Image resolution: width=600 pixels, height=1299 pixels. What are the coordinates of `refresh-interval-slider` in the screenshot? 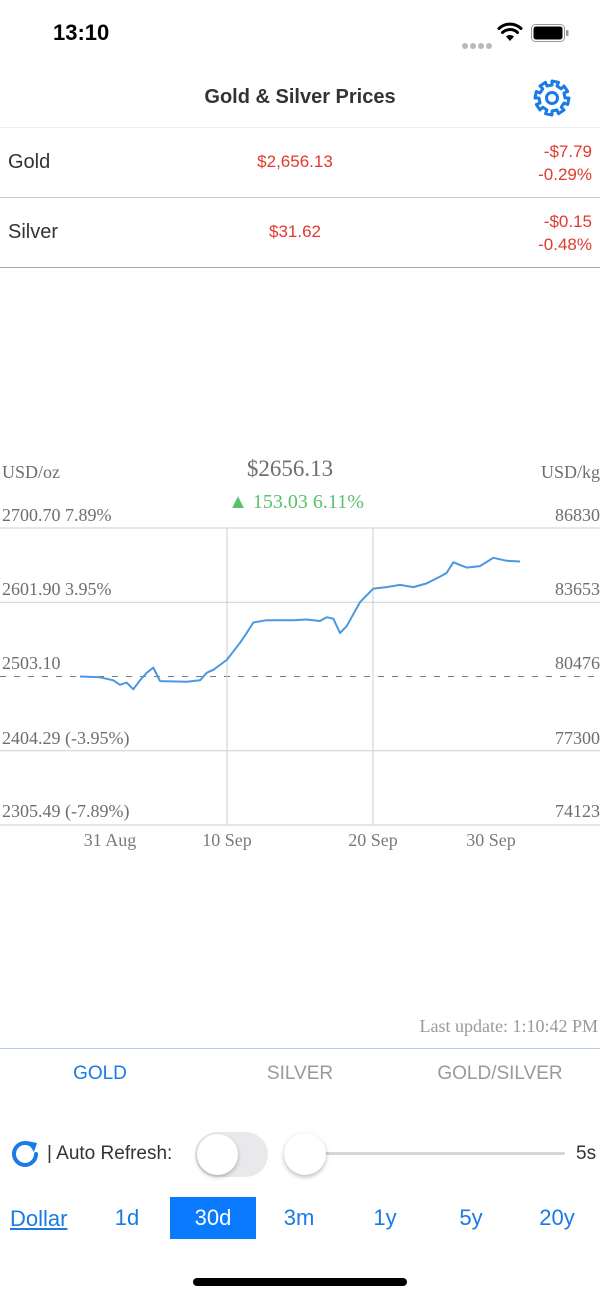 It's located at (435, 1153).